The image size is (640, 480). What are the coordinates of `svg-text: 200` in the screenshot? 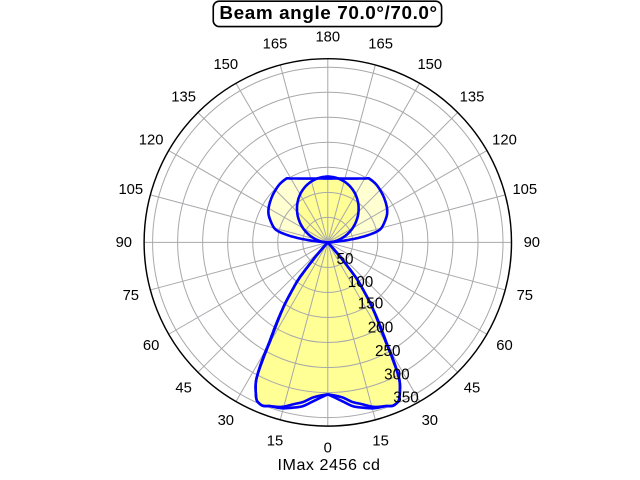 It's located at (381, 327).